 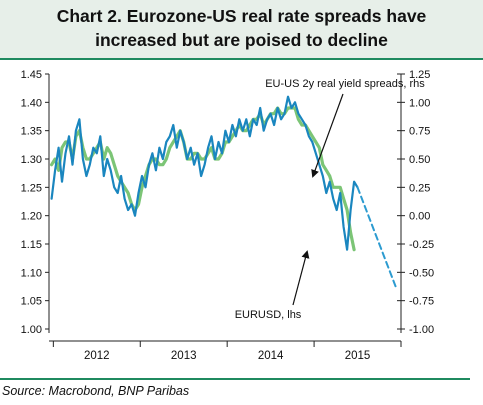 What do you see at coordinates (235, 379) in the screenshot?
I see `footer-rule` at bounding box center [235, 379].